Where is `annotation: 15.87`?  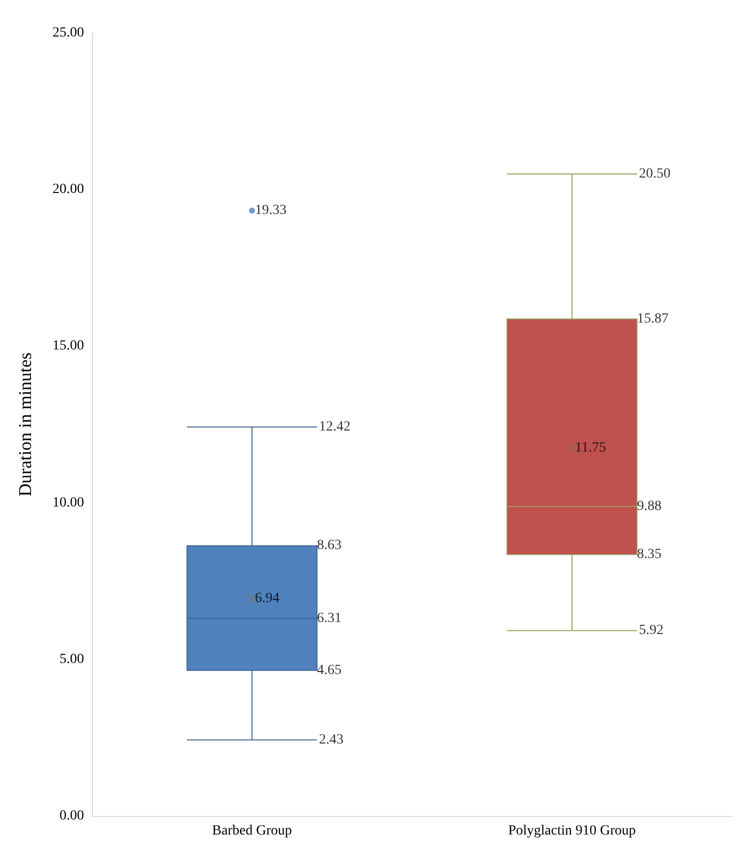
annotation: 15.87 is located at coordinates (652, 318).